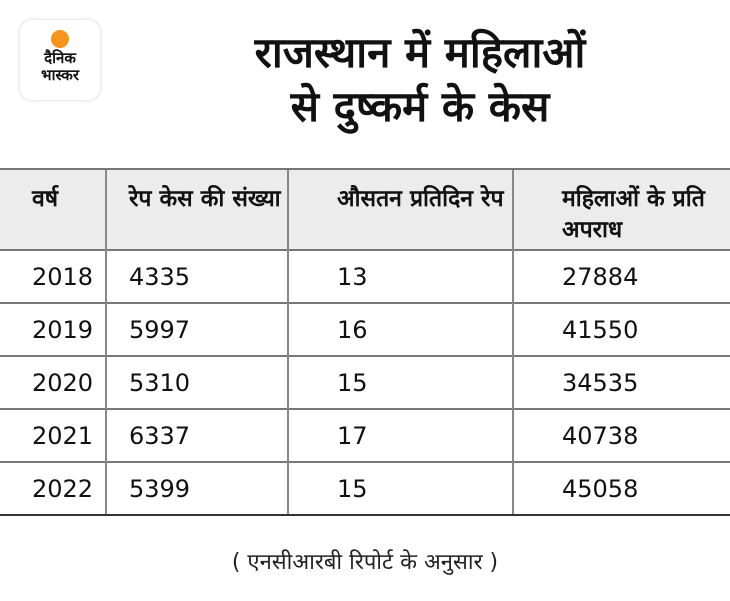 The image size is (730, 601). I want to click on cell-rape-cases: 5310, so click(196, 382).